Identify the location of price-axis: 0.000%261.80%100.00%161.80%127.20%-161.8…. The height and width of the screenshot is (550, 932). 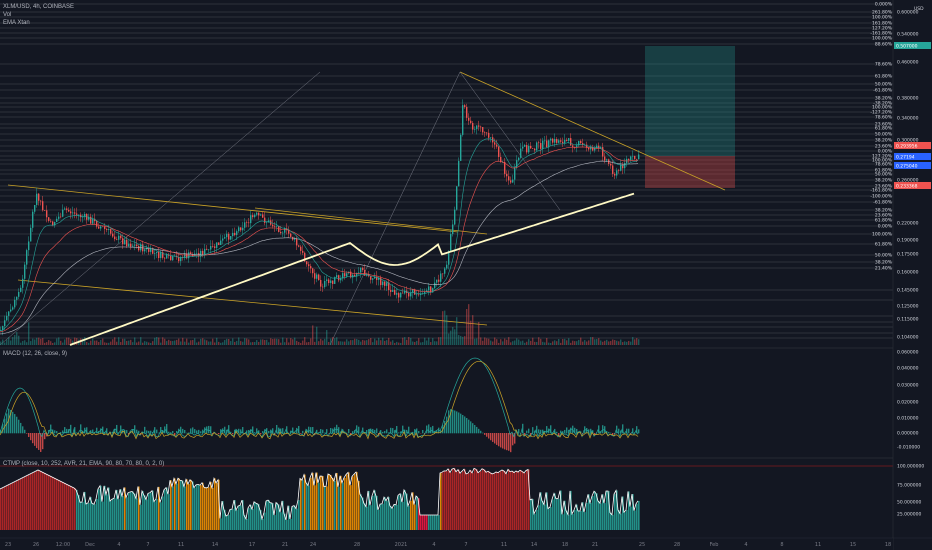
(901, 275).